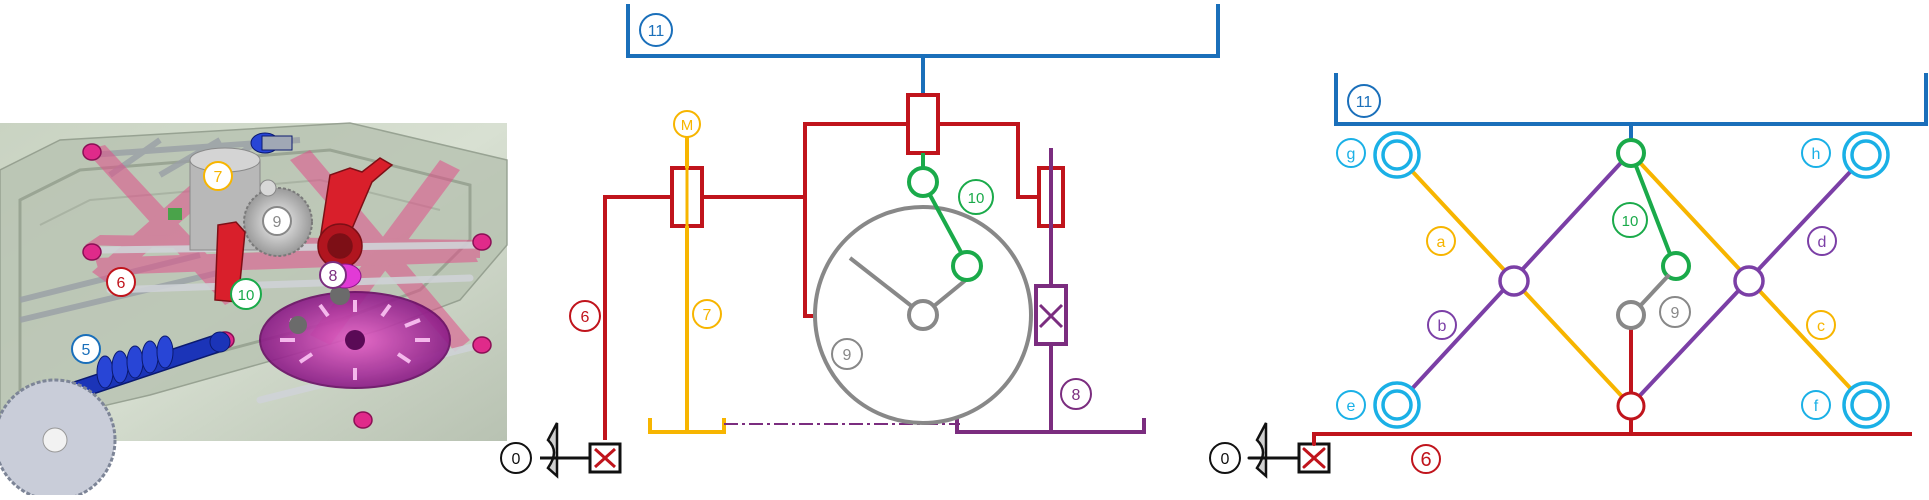  I want to click on svg-text: 5, so click(86, 350).